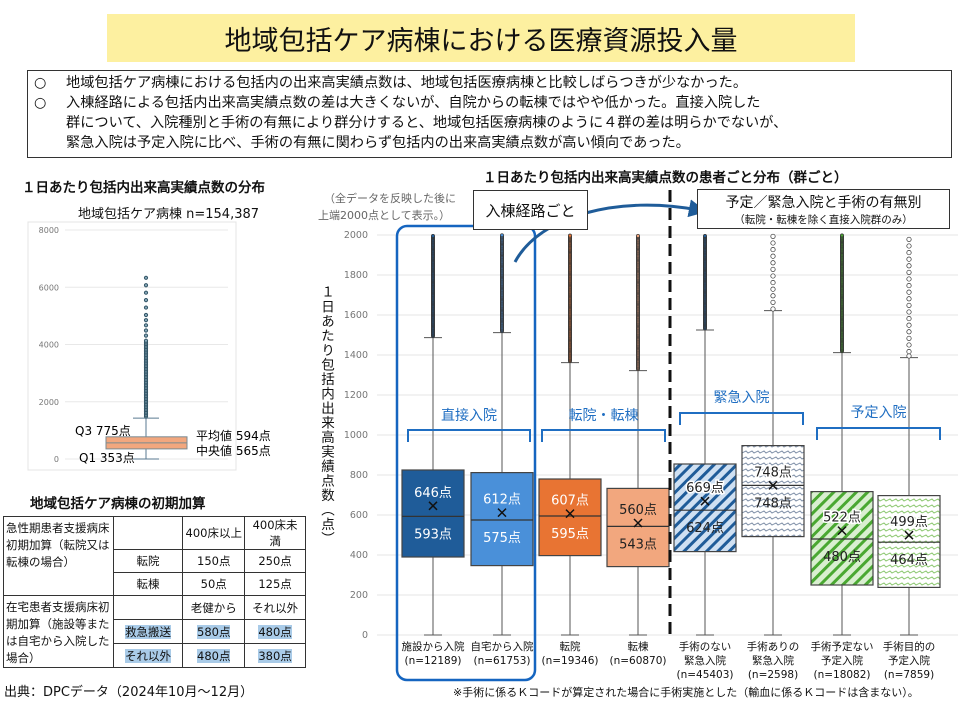 This screenshot has width=960, height=720. What do you see at coordinates (433, 534) in the screenshot?
I see `median-value-label: 593点` at bounding box center [433, 534].